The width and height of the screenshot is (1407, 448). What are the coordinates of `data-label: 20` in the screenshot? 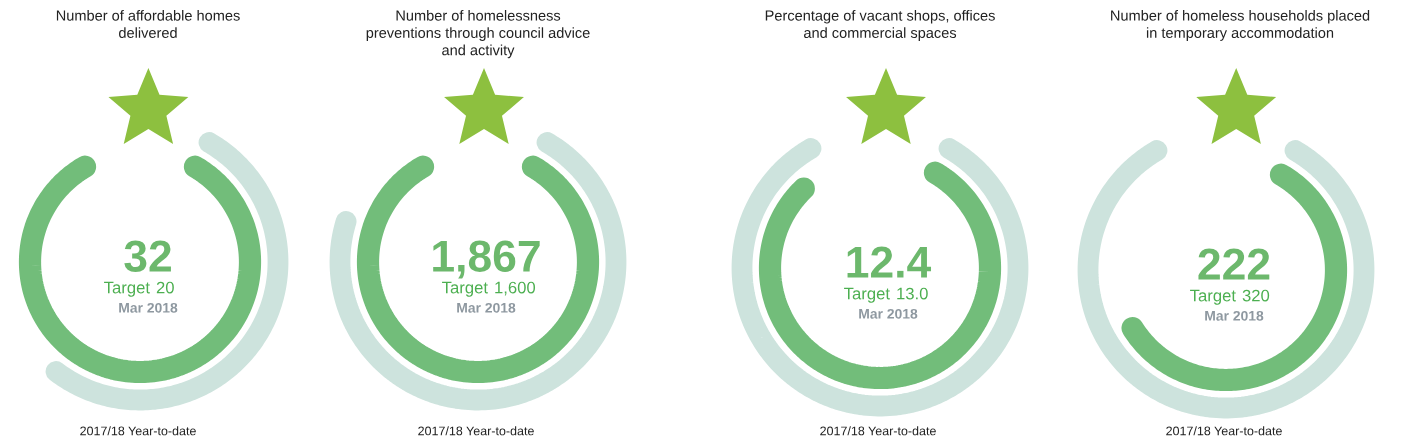 It's located at (165, 287).